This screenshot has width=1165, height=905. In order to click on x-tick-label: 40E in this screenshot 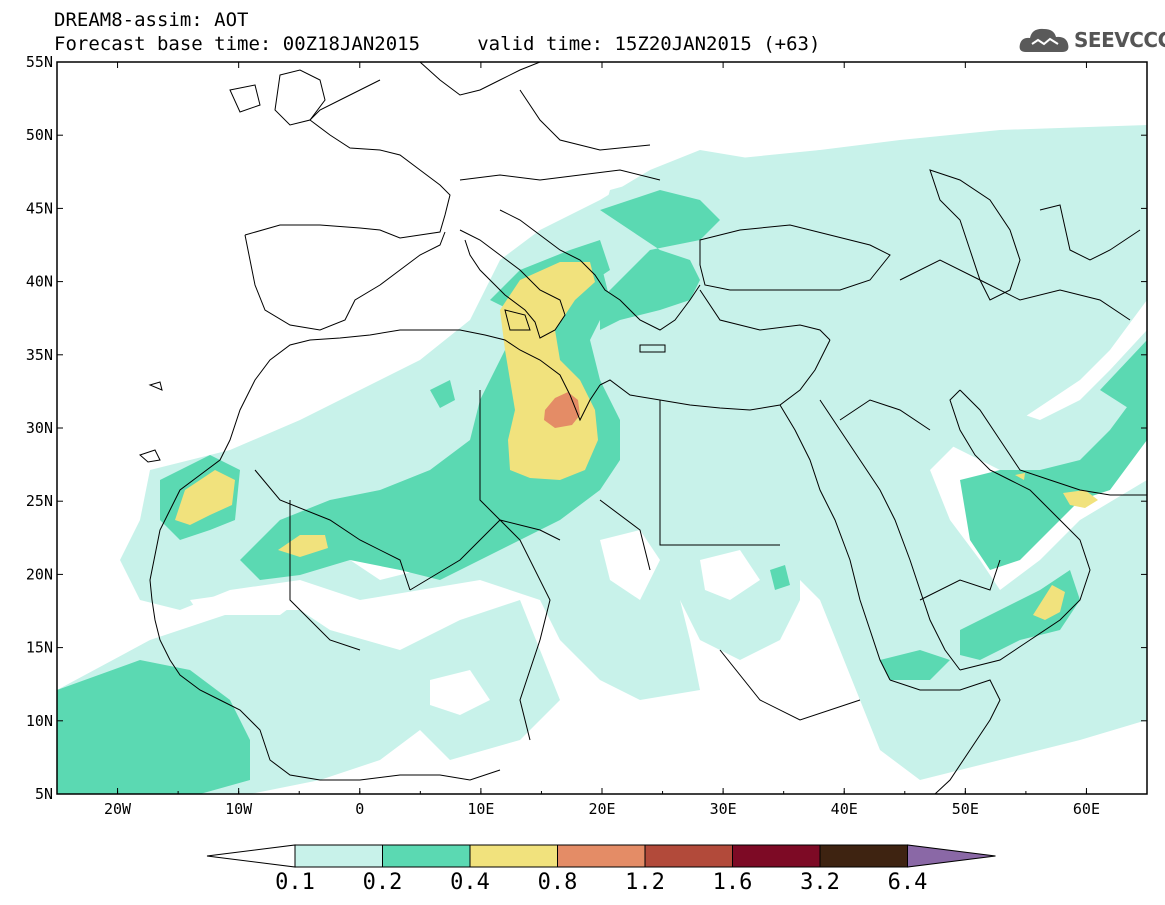, I will do `click(844, 809)`.